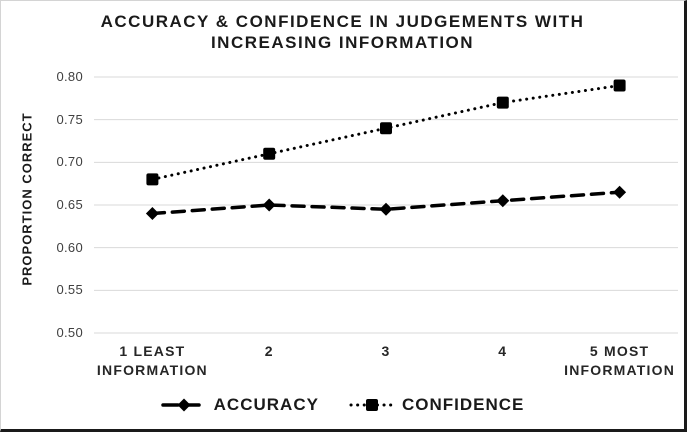 This screenshot has width=687, height=432. I want to click on x-tick-label: 4, so click(503, 351).